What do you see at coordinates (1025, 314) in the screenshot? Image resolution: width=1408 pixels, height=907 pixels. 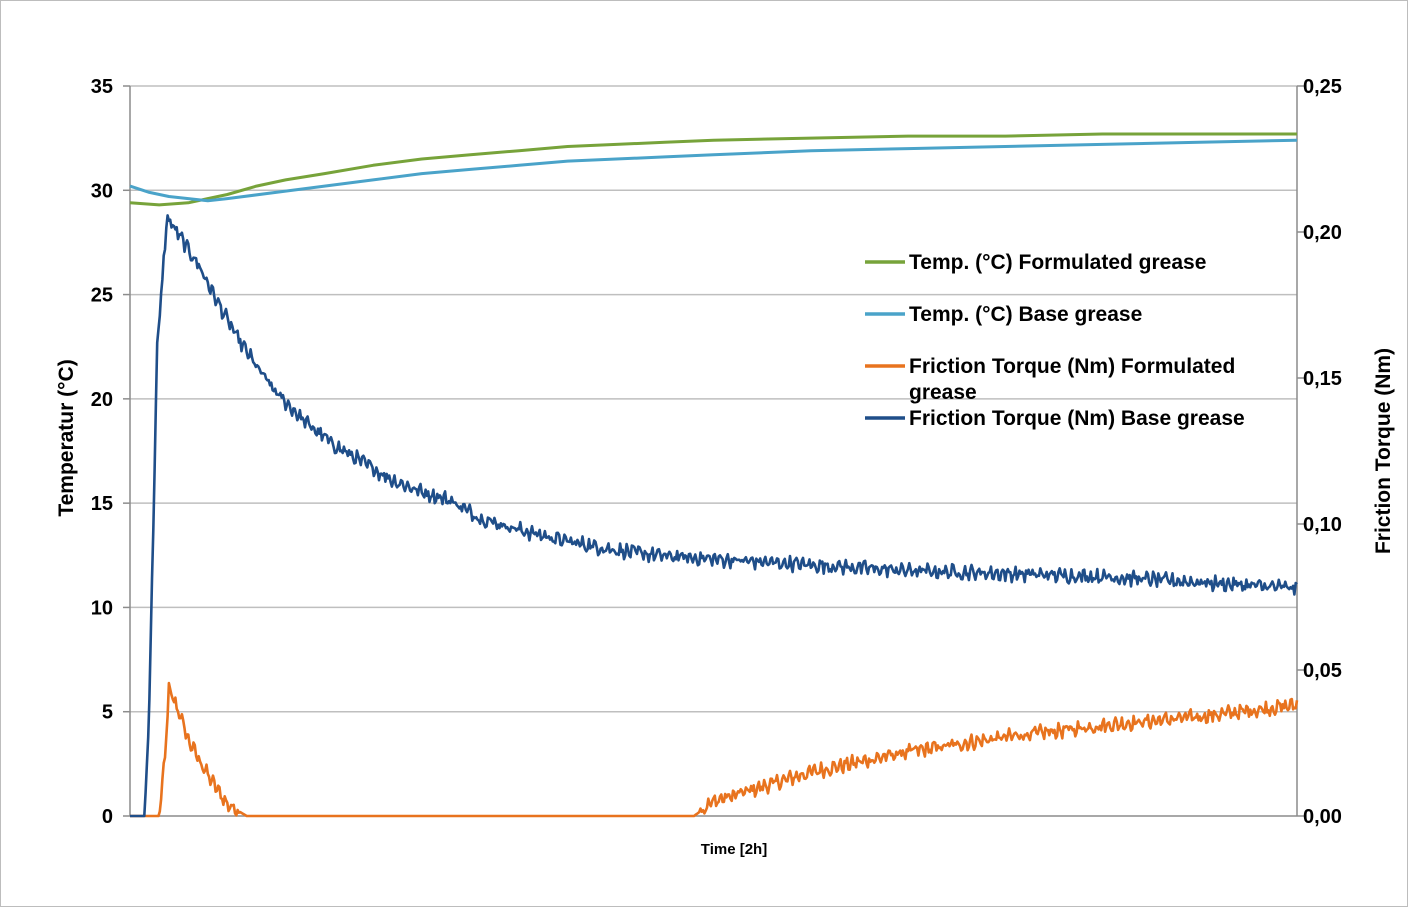 I see `legend-label-1: Temp. (°C) Base grease` at bounding box center [1025, 314].